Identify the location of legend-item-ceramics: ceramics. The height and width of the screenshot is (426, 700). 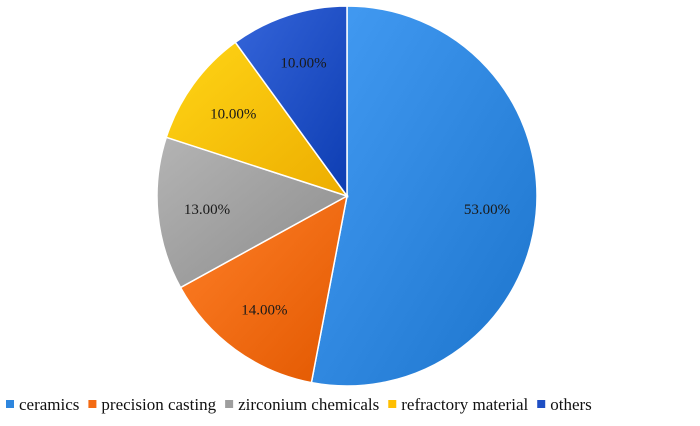
(42, 404).